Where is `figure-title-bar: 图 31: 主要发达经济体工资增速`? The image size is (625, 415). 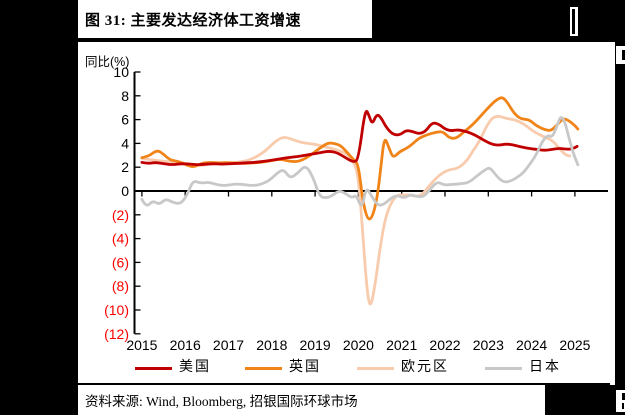
figure-title-bar: 图 31: 主要发达经济体工资增速 is located at coordinates (225, 19).